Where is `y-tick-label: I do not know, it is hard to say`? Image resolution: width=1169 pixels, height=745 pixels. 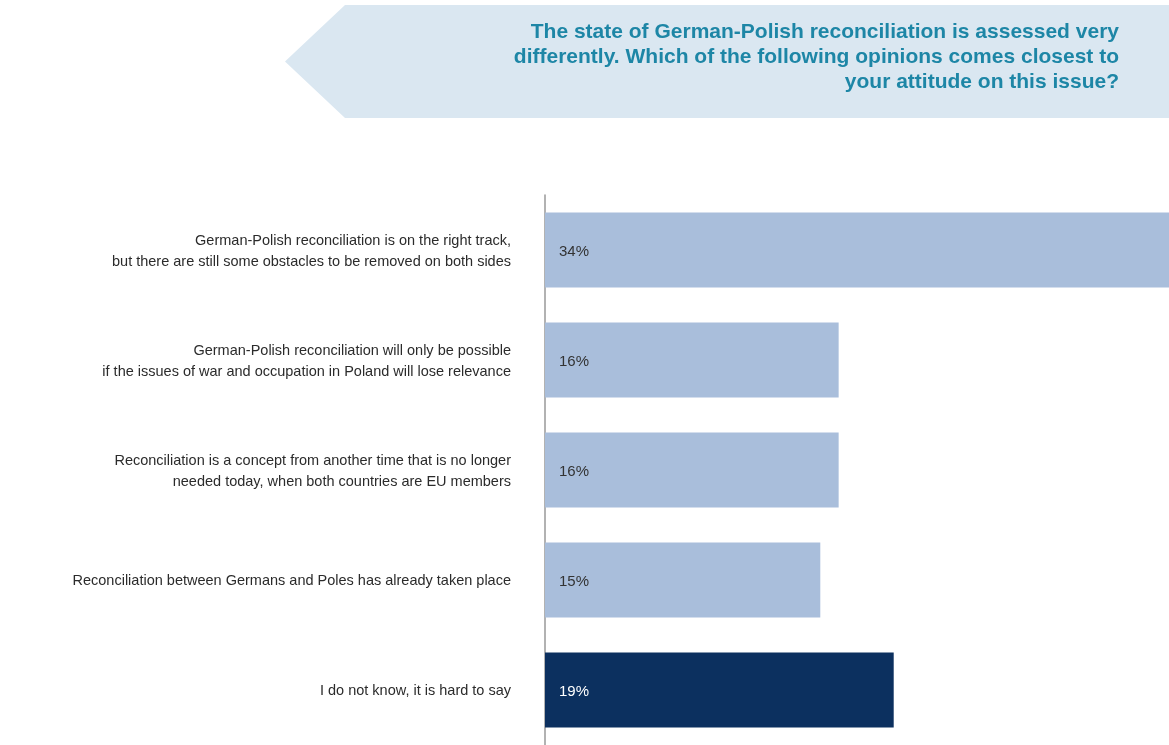
y-tick-label: I do not know, it is hard to say is located at coordinates (415, 690).